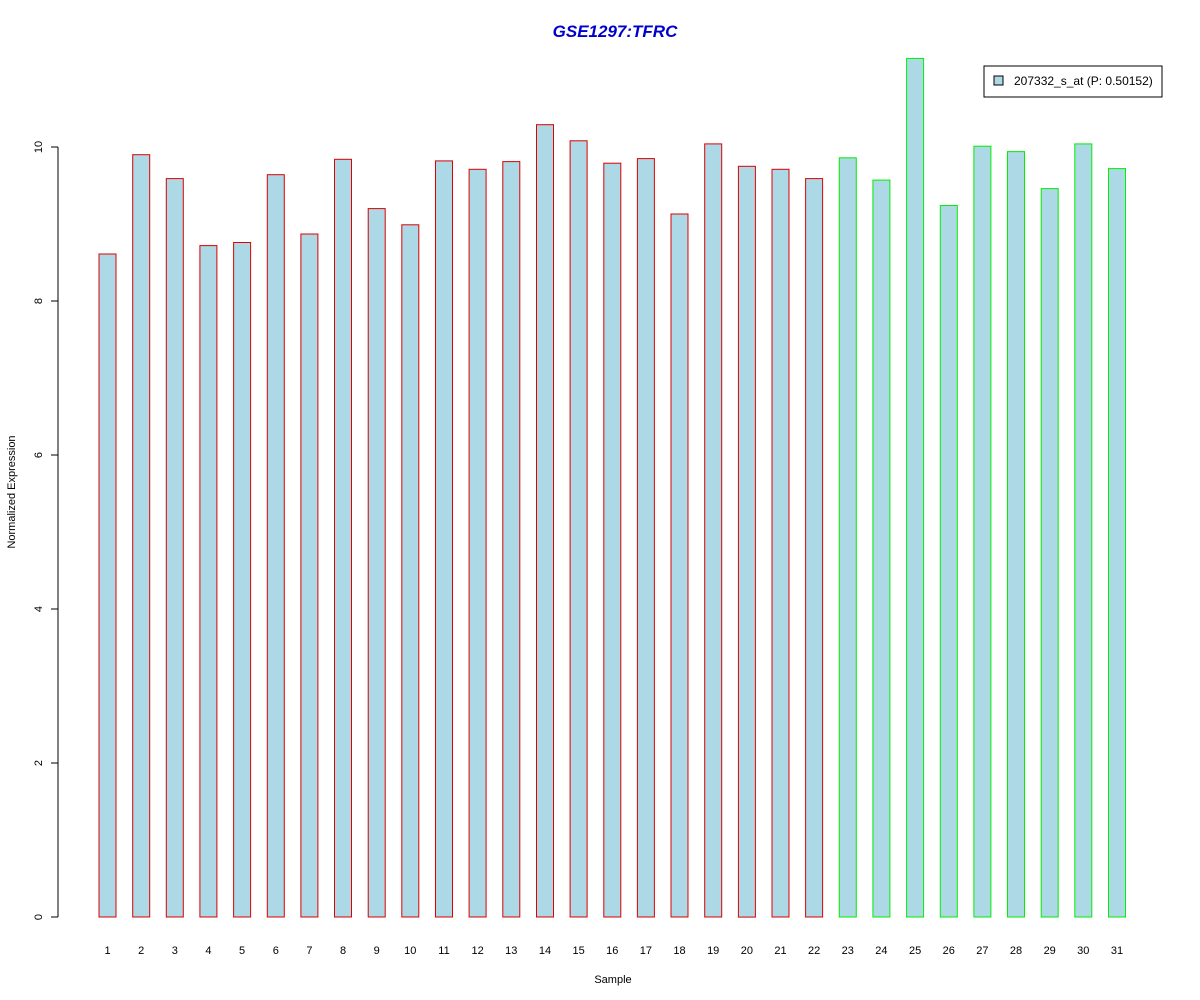  Describe the element at coordinates (998, 80) in the screenshot. I see `legend-swatch` at that location.